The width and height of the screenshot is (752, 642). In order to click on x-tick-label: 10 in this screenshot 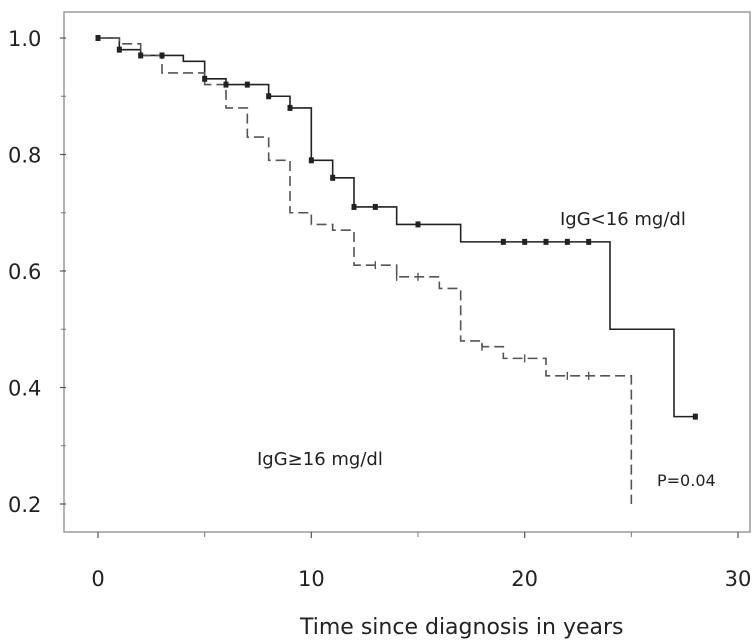, I will do `click(311, 579)`.